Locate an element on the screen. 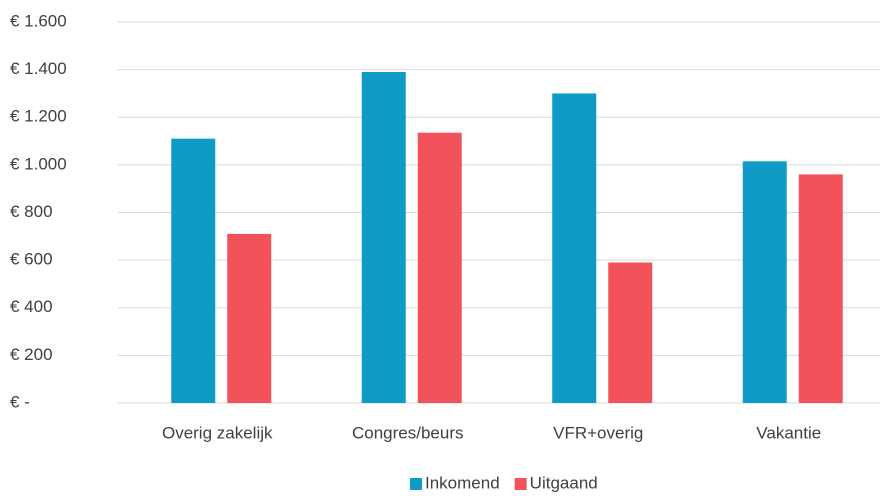  y-tick-label: € 800 is located at coordinates (31, 211).